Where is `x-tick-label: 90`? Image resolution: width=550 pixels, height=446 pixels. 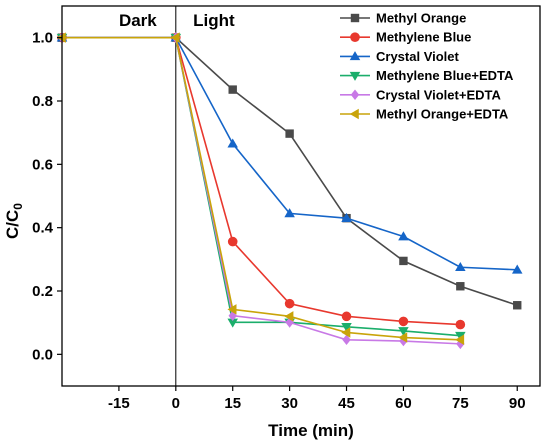
x-tick-label: 90 is located at coordinates (517, 403).